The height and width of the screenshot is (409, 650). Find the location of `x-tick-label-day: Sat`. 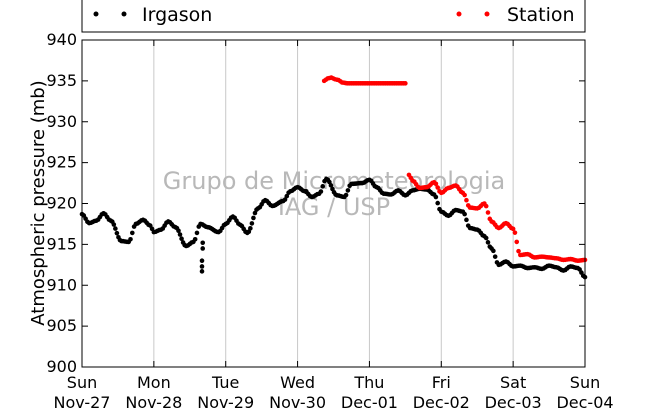

x-tick-label-day: Sat is located at coordinates (513, 382).